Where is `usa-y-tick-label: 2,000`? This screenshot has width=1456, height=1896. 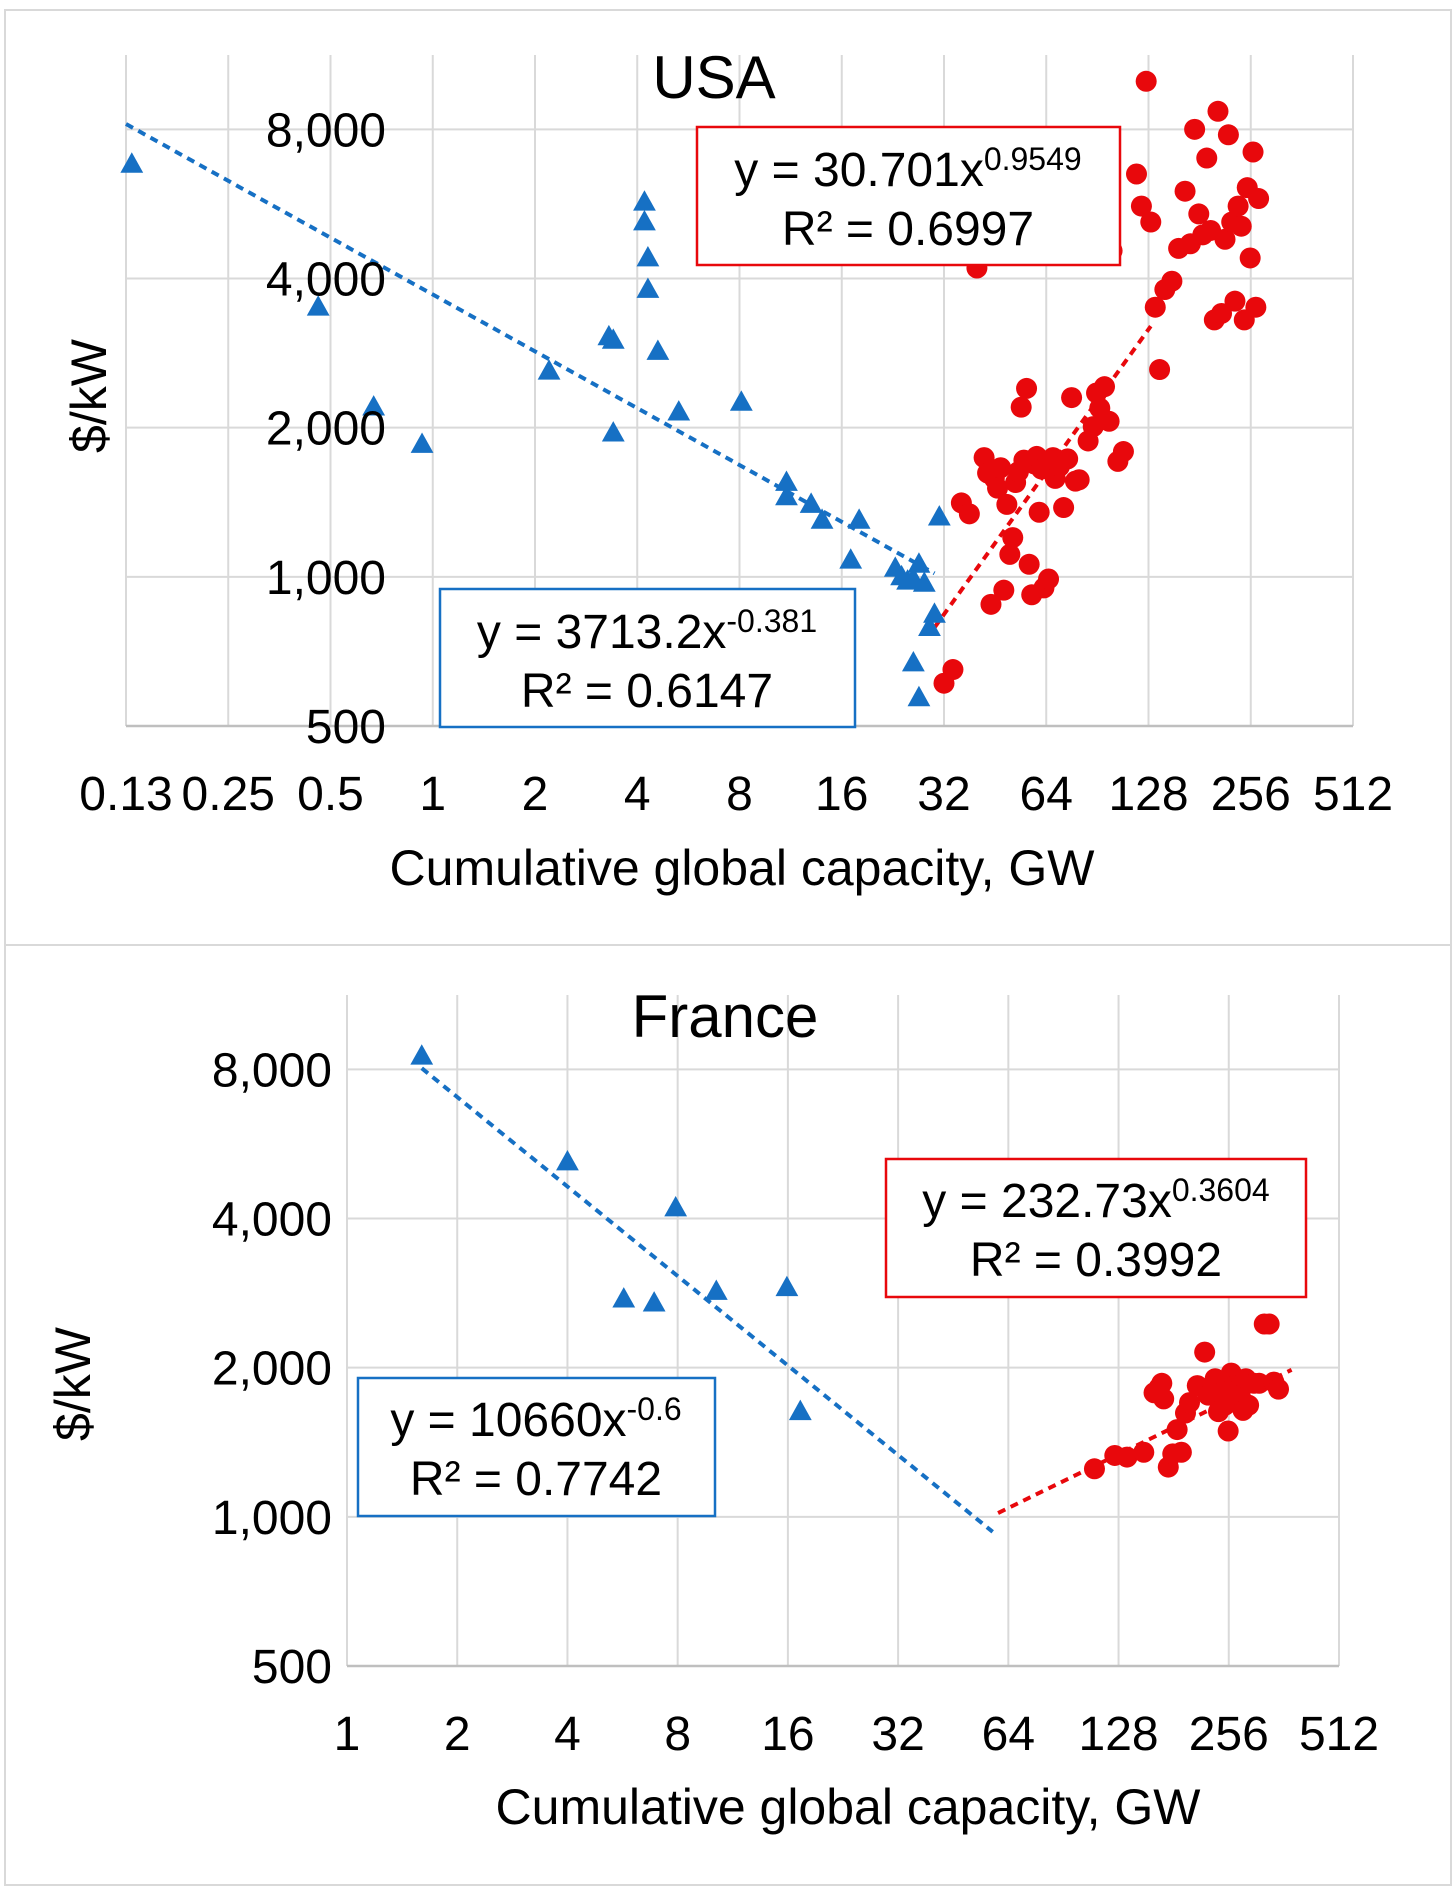 usa-y-tick-label: 2,000 is located at coordinates (326, 429).